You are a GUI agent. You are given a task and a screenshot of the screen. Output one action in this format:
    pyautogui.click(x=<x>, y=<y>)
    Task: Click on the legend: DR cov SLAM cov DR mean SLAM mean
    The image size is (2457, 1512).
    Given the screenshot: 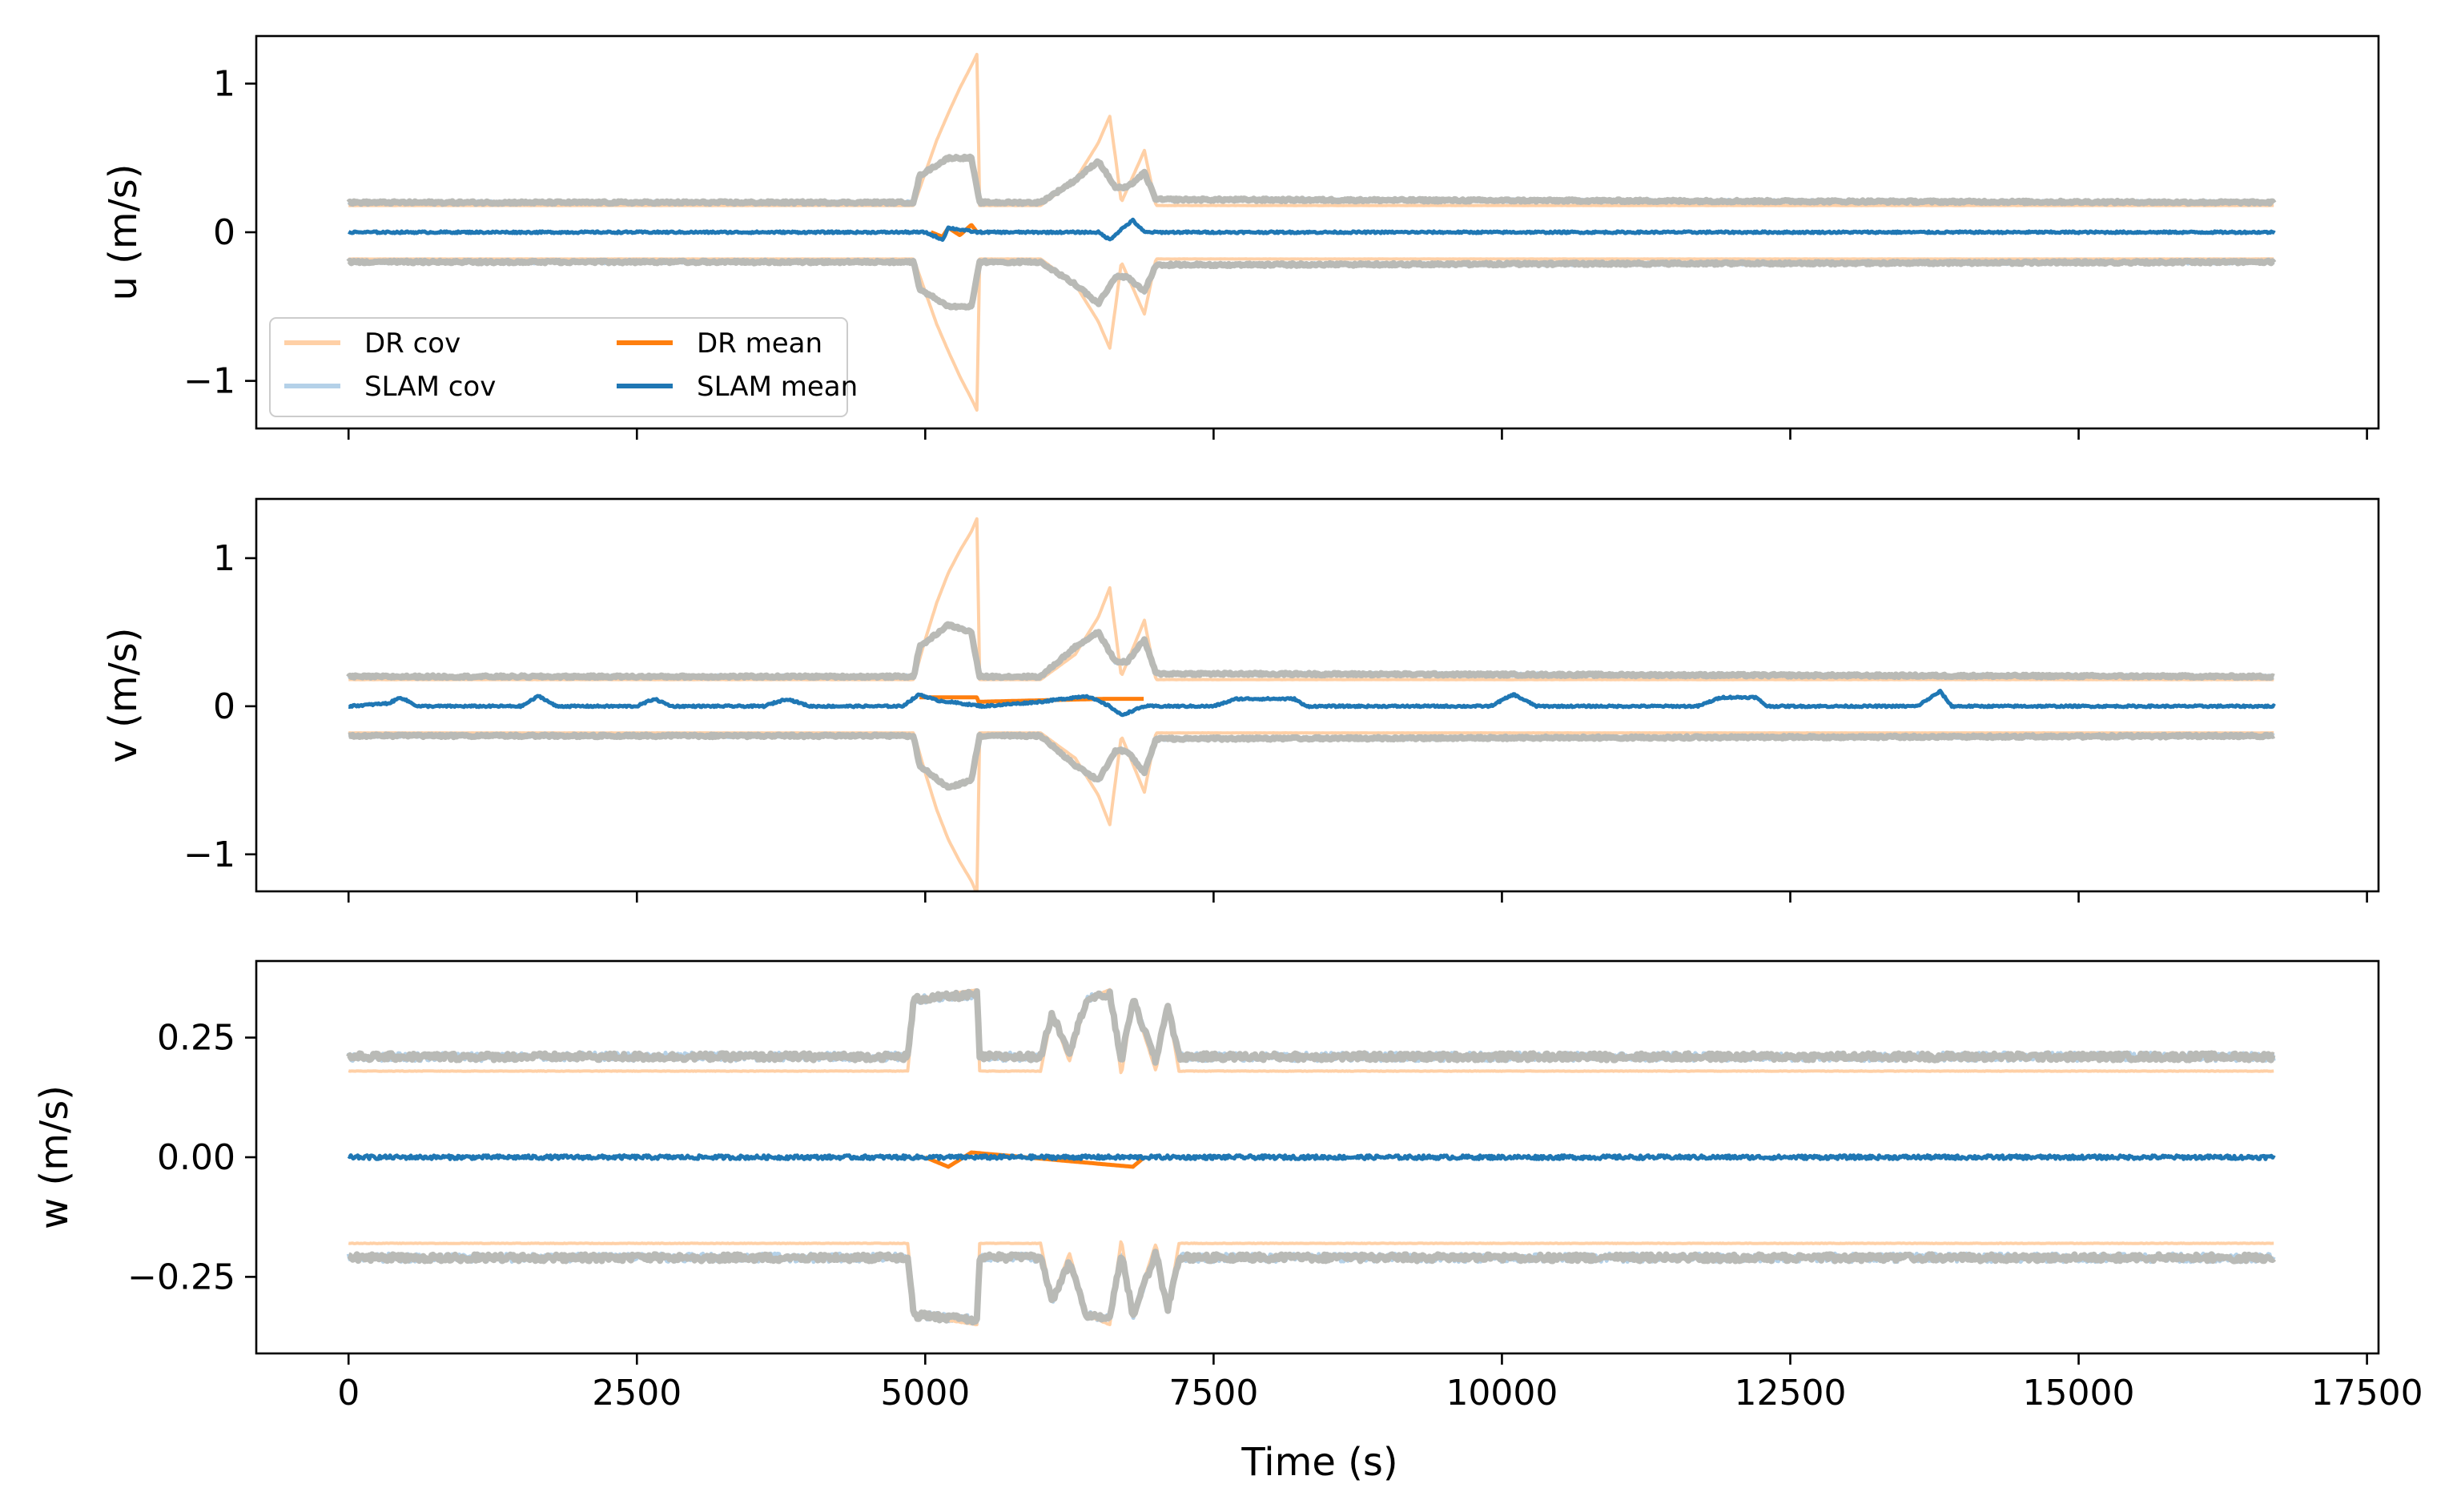 What is the action you would take?
    pyautogui.click(x=563, y=367)
    